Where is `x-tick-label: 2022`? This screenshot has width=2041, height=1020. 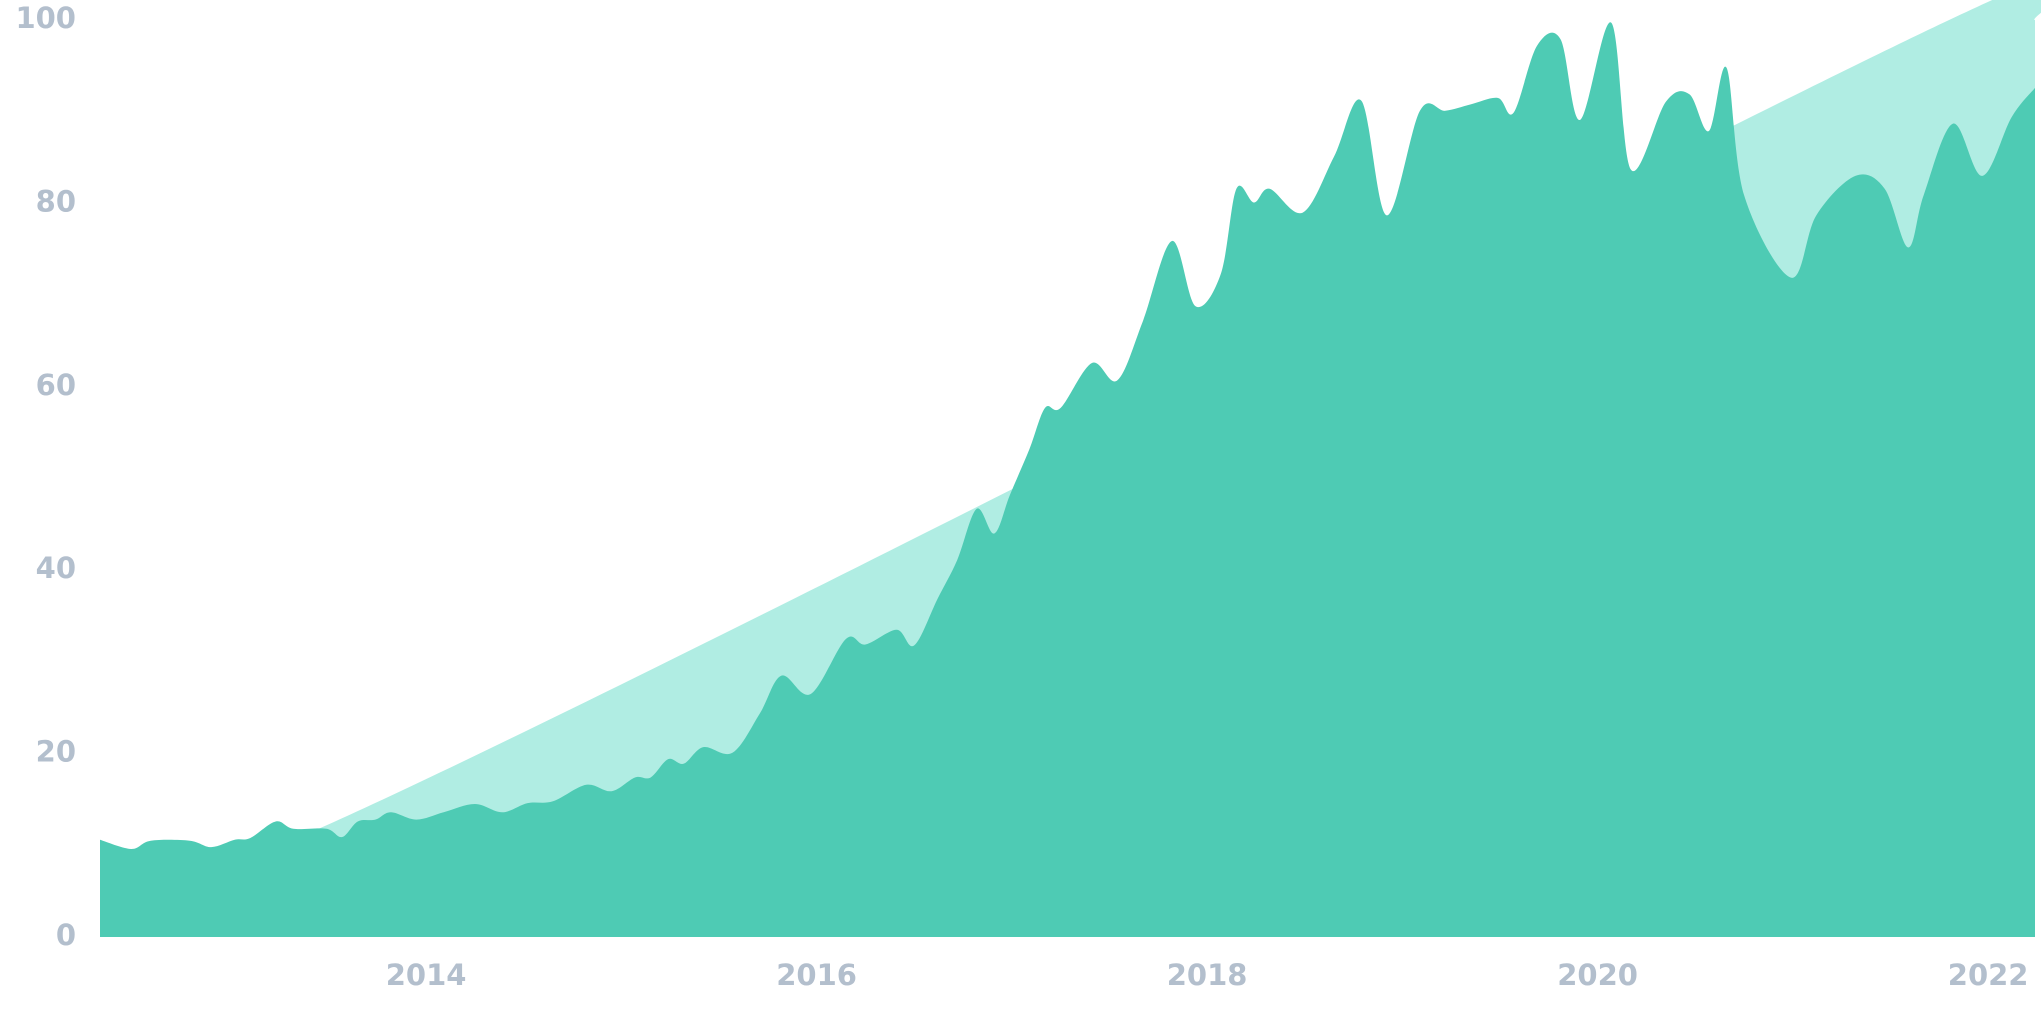 x-tick-label: 2022 is located at coordinates (1988, 975).